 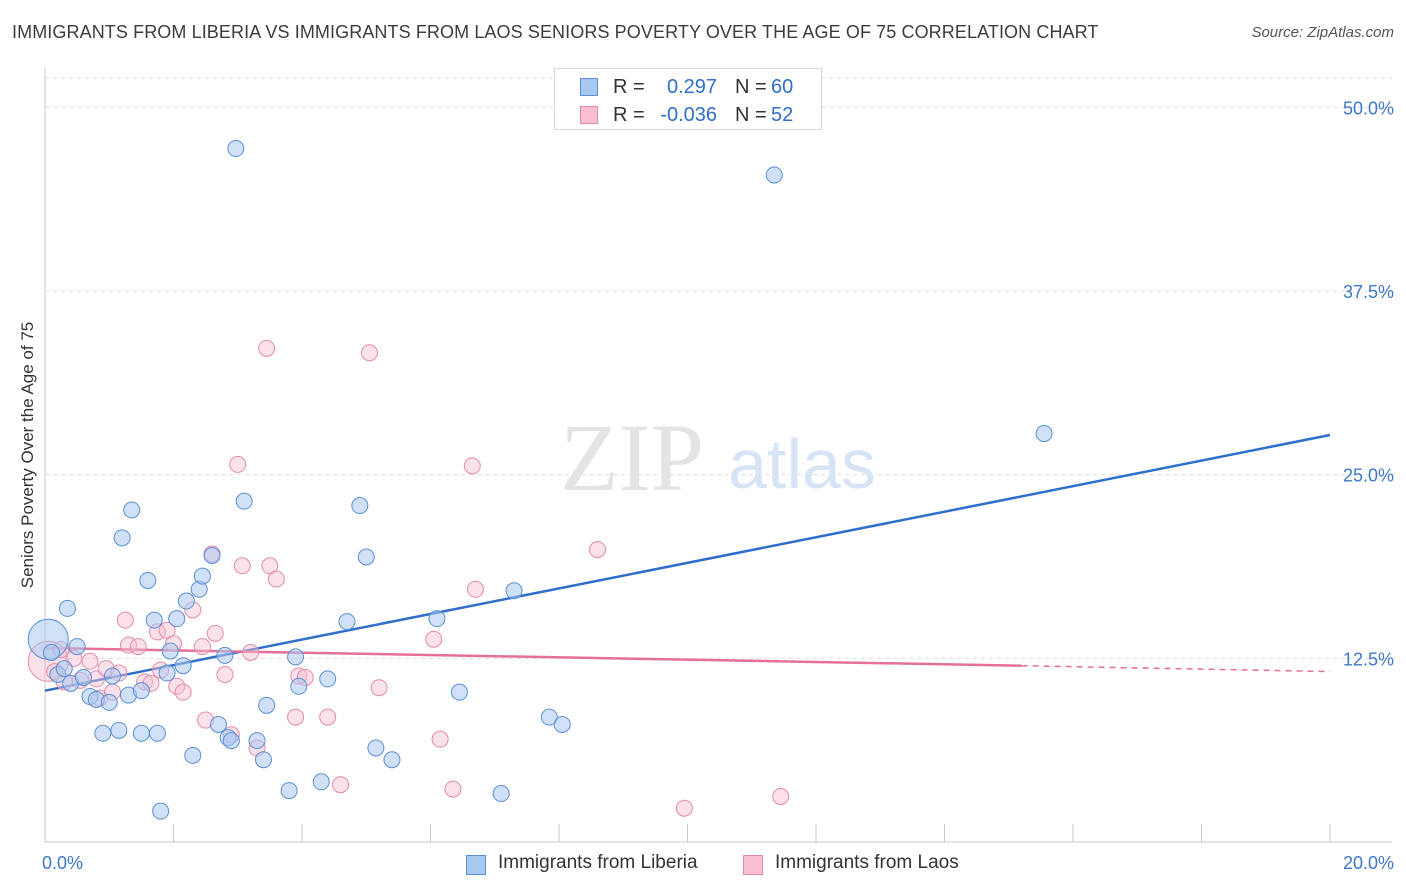 I want to click on y-tick-label: 50.0%, so click(x=1368, y=108).